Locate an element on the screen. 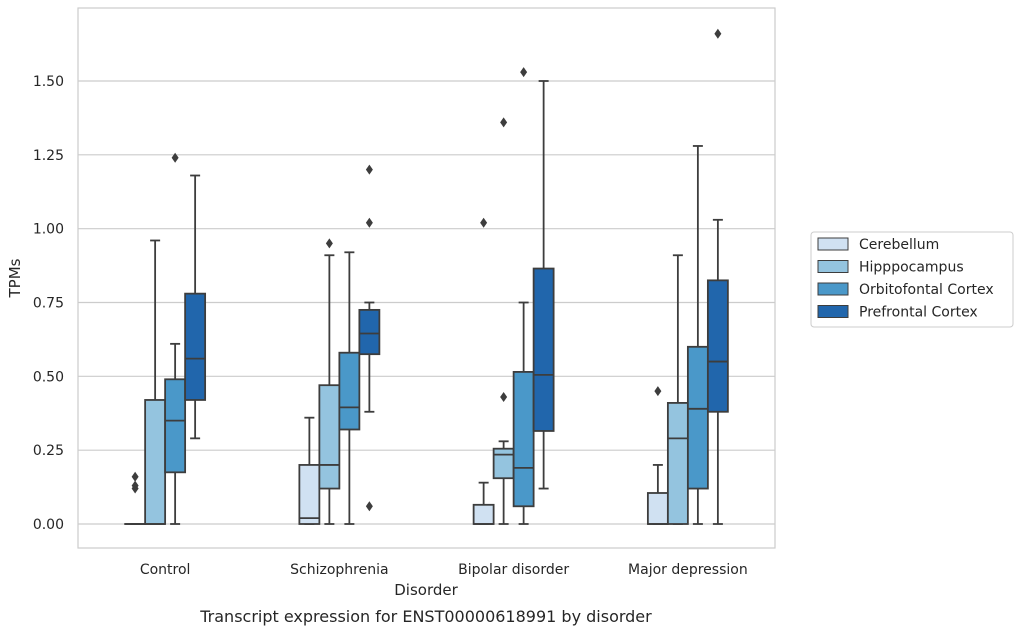 The height and width of the screenshot is (634, 1023). y-tick-label: 0.25 is located at coordinates (48, 451).